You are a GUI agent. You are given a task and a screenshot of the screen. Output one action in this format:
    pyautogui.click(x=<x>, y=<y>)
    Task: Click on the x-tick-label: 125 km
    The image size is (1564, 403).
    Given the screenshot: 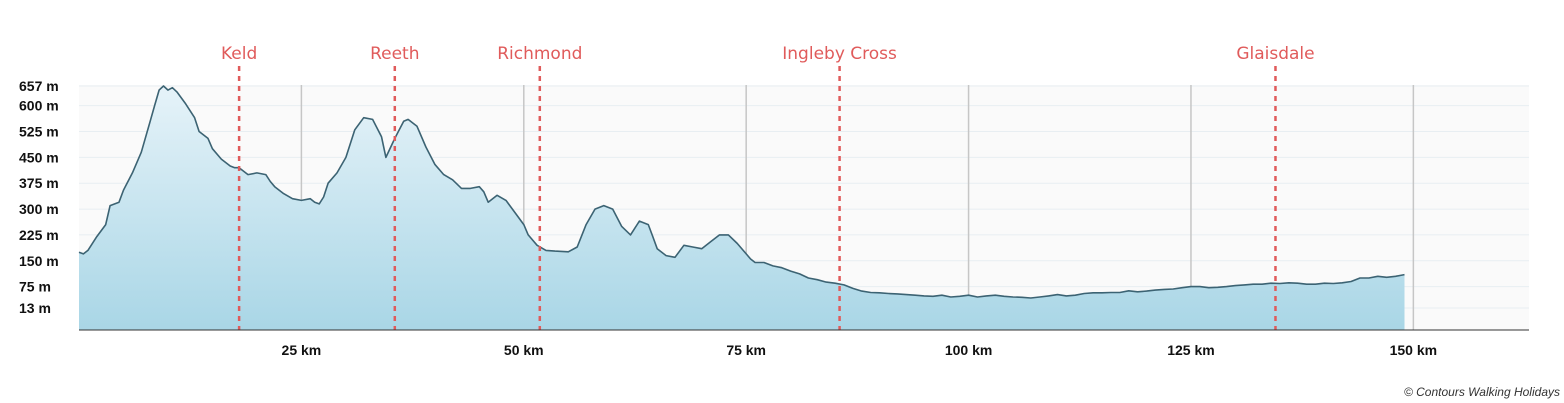 What is the action you would take?
    pyautogui.click(x=1190, y=350)
    